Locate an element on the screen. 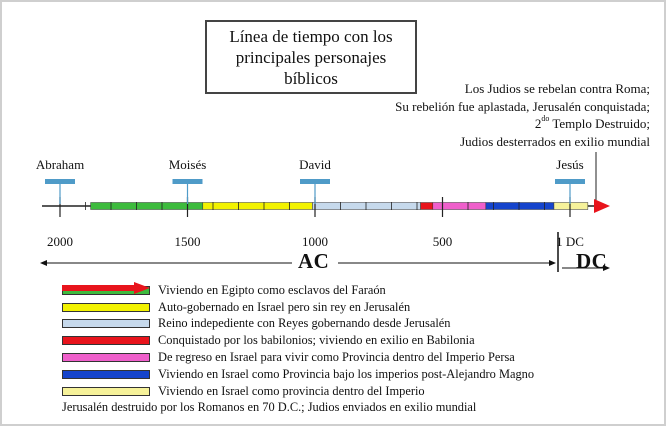  tick-label-500: 500 is located at coordinates (442, 241).